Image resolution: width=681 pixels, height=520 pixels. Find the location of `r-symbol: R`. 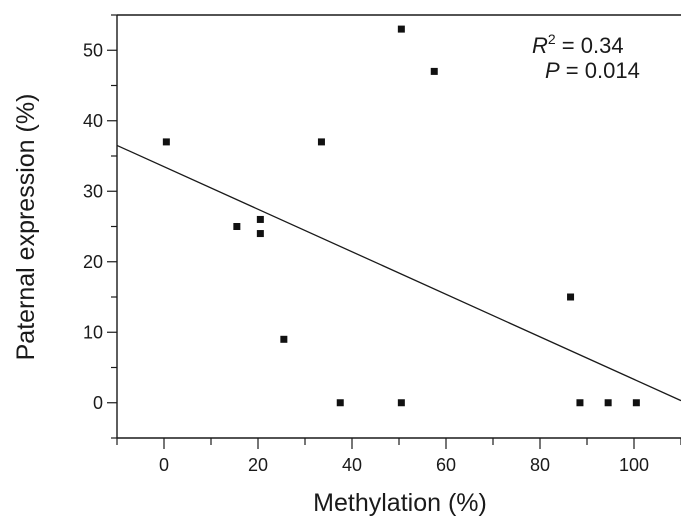

r-symbol: R is located at coordinates (540, 45).